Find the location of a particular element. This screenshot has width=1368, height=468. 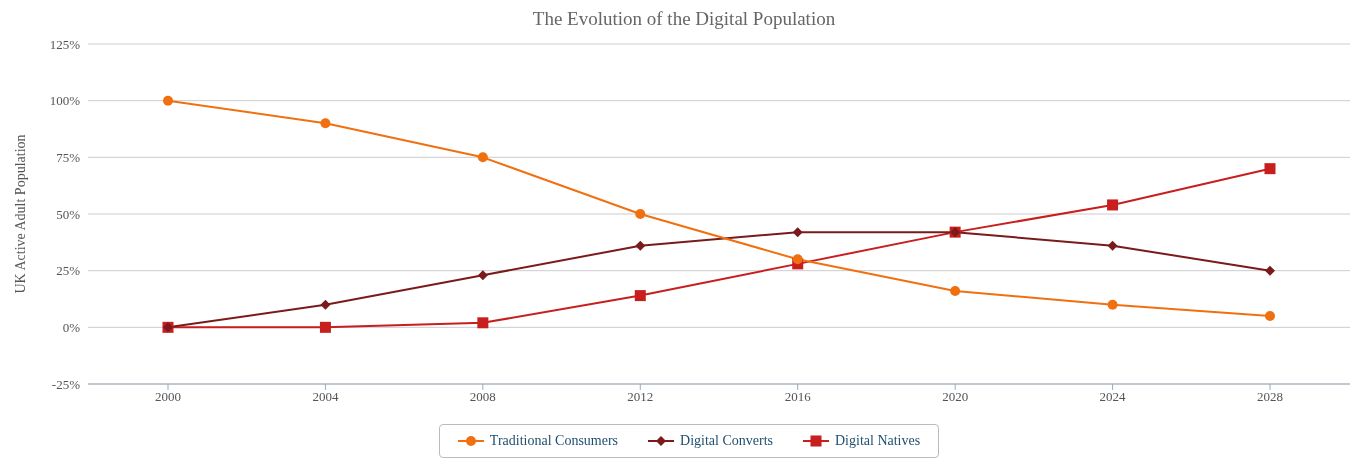

x-tick-label: 2004 is located at coordinates (325, 397).